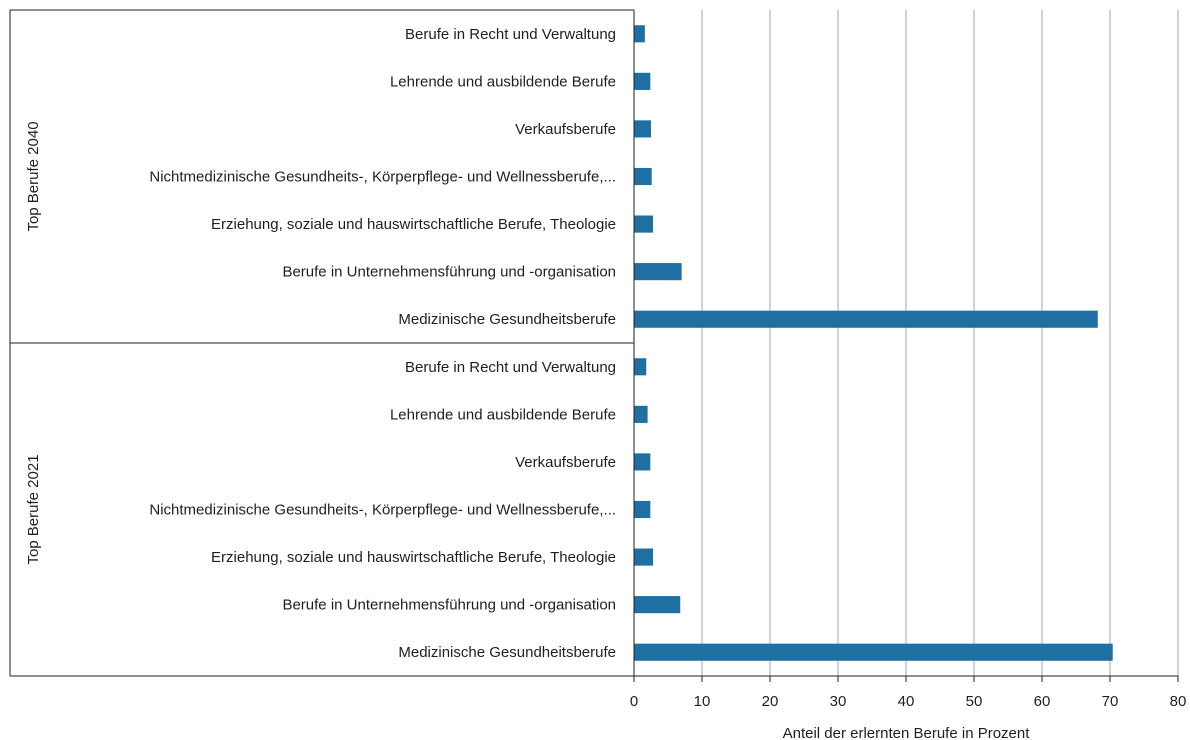 This screenshot has width=1190, height=740. I want to click on group-label: Top Berufe 2021, so click(33, 509).